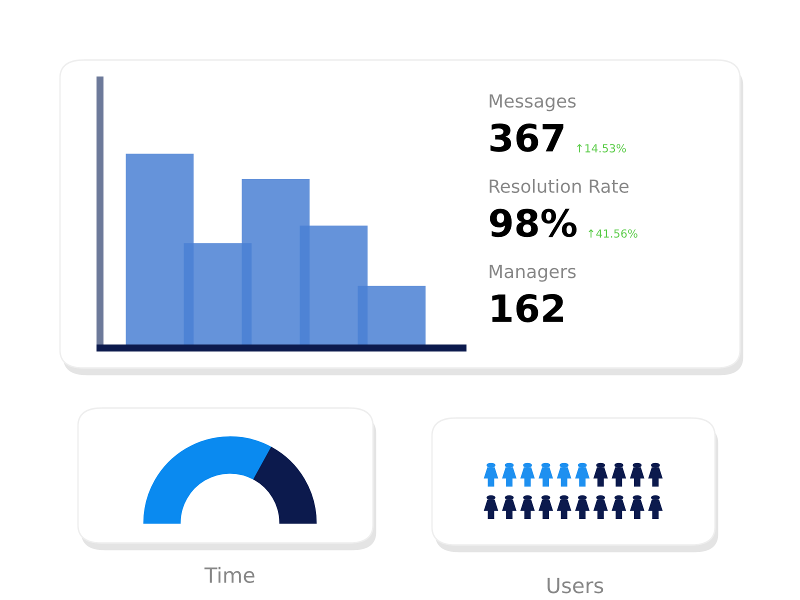 The image size is (800, 600). I want to click on text: Messages, so click(533, 103).